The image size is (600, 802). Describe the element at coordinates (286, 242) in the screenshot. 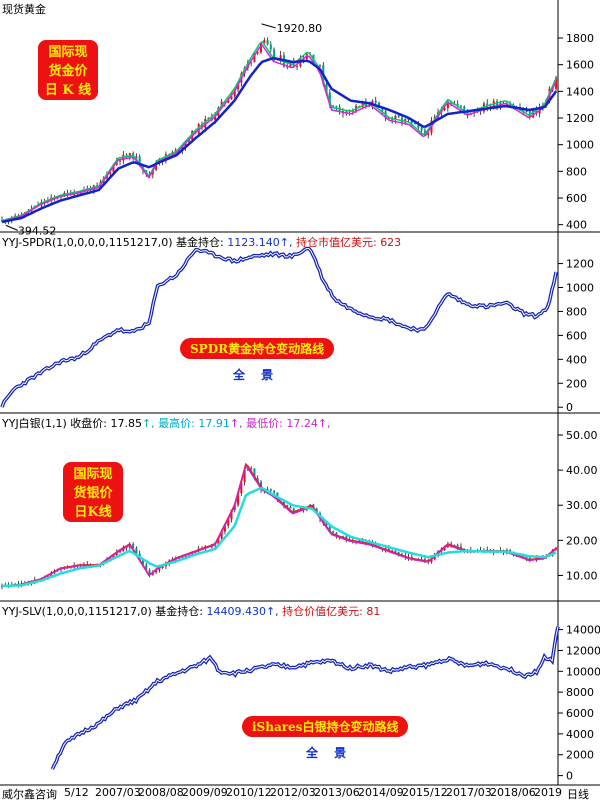

I see `spdr-up-arrow-icon: ↑,` at that location.